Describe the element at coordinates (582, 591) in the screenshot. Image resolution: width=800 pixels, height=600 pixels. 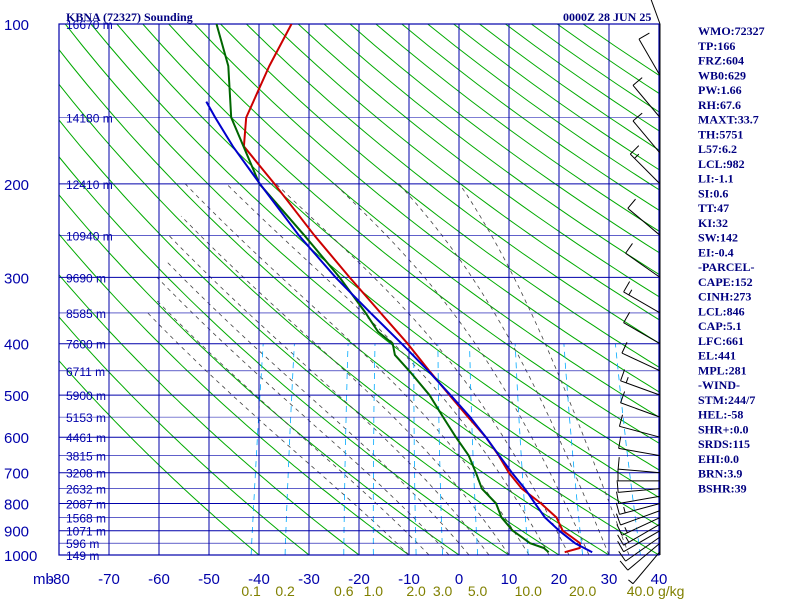
I see `mixing-ratio-label: 20.0` at that location.